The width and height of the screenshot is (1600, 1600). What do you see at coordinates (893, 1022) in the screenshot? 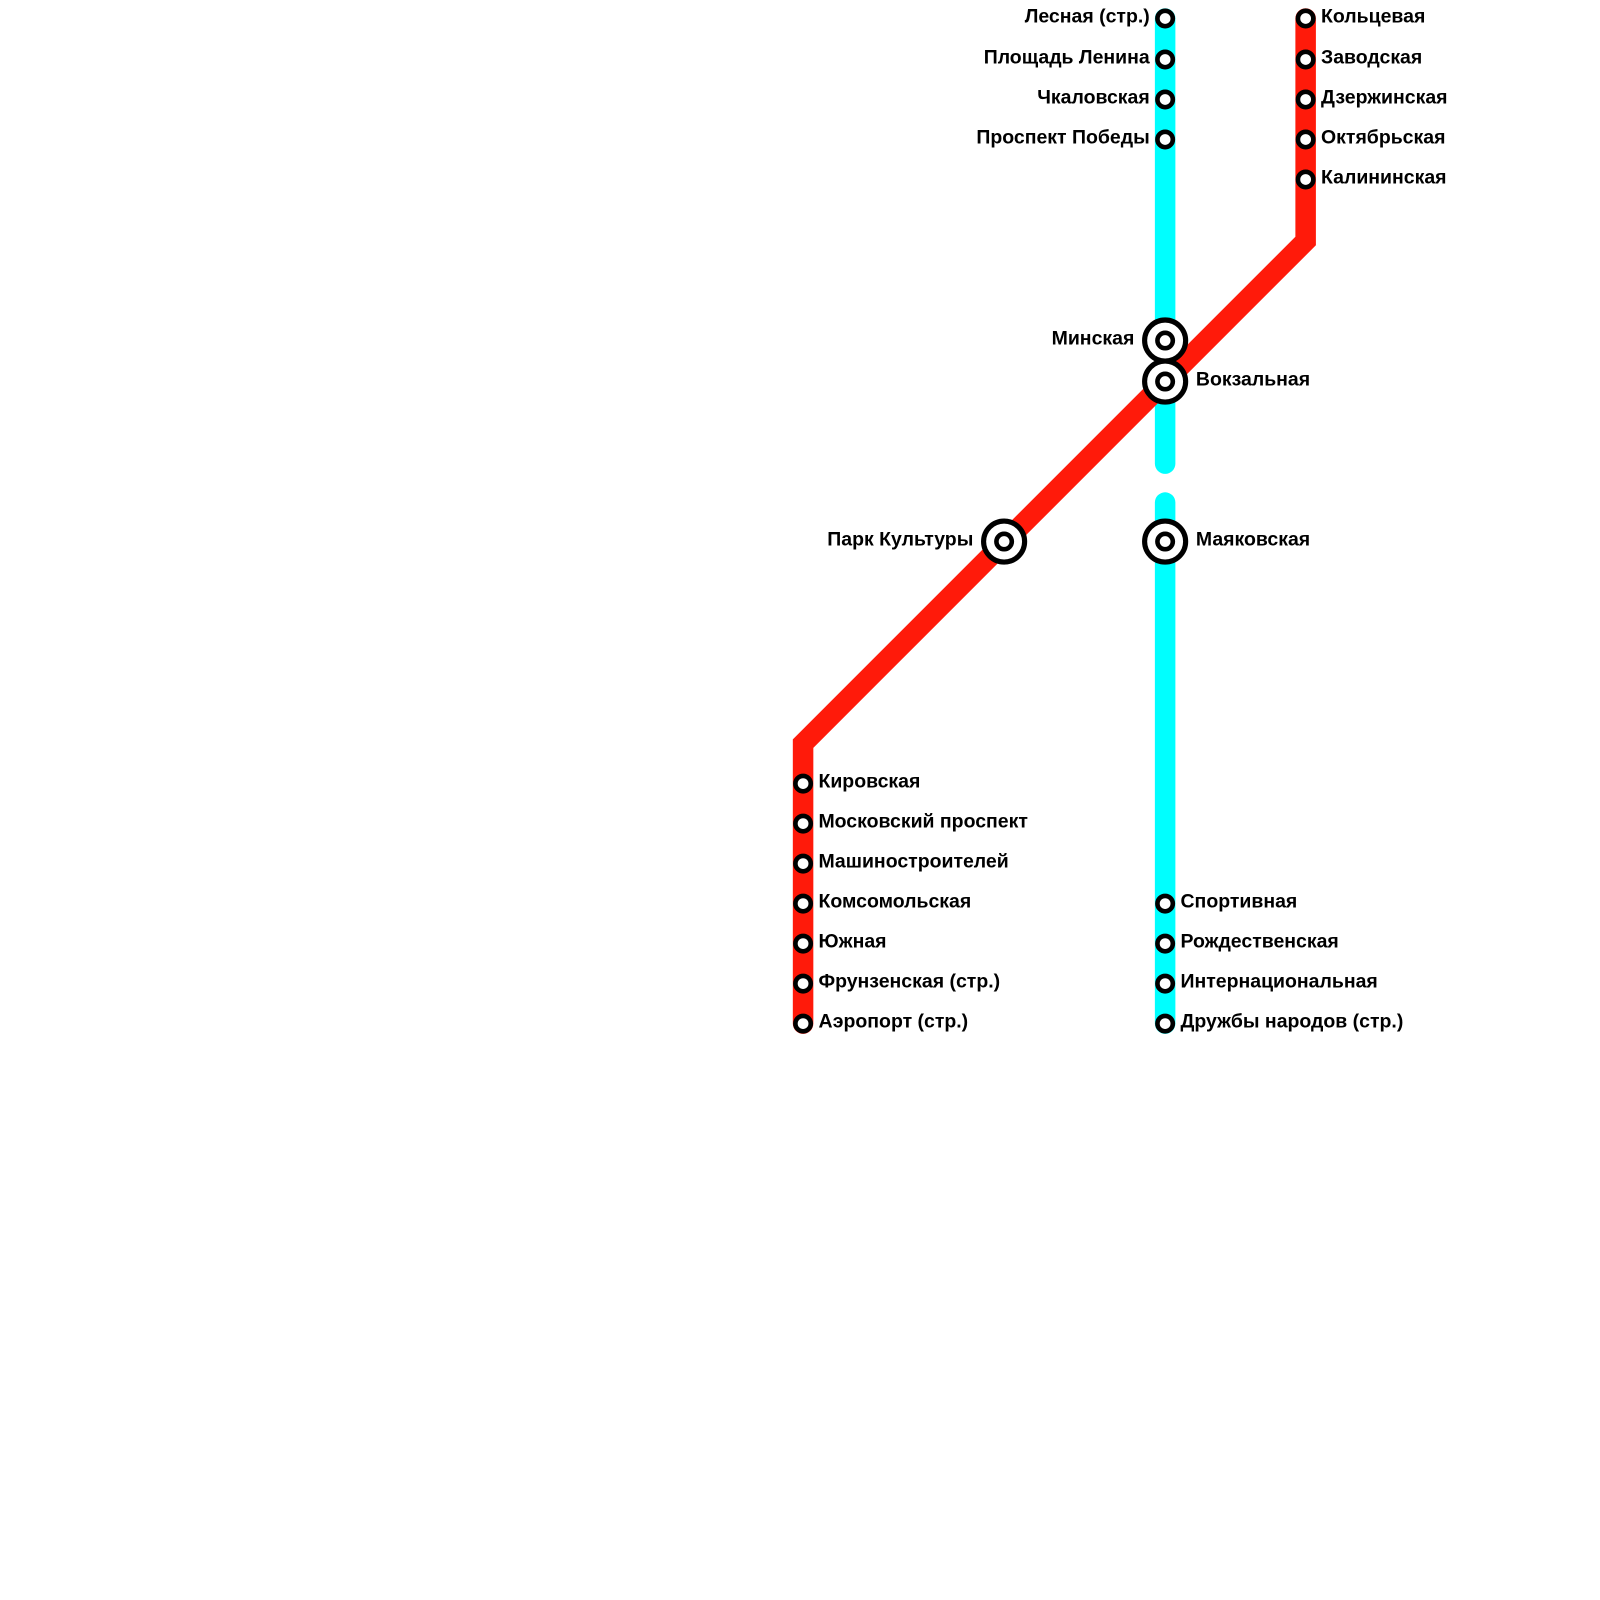
I see `station-label: Аэропорт (стр.)` at bounding box center [893, 1022].